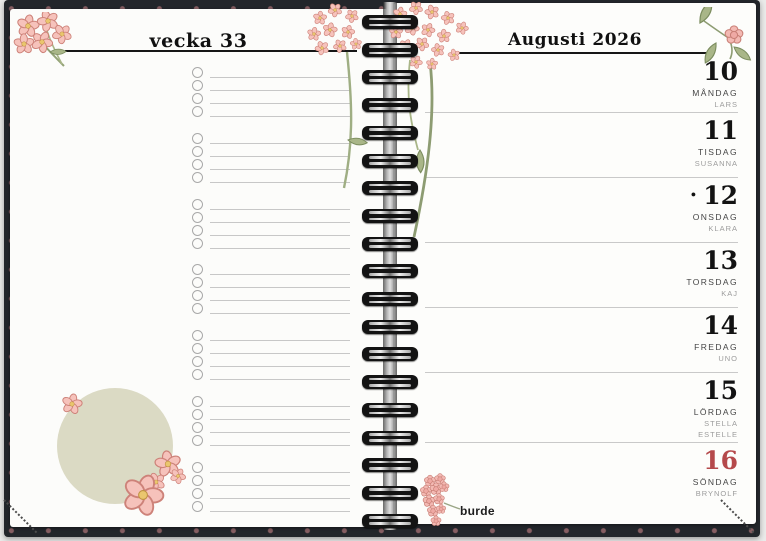  What do you see at coordinates (728, 358) in the screenshot?
I see `nameday-label: UNO` at bounding box center [728, 358].